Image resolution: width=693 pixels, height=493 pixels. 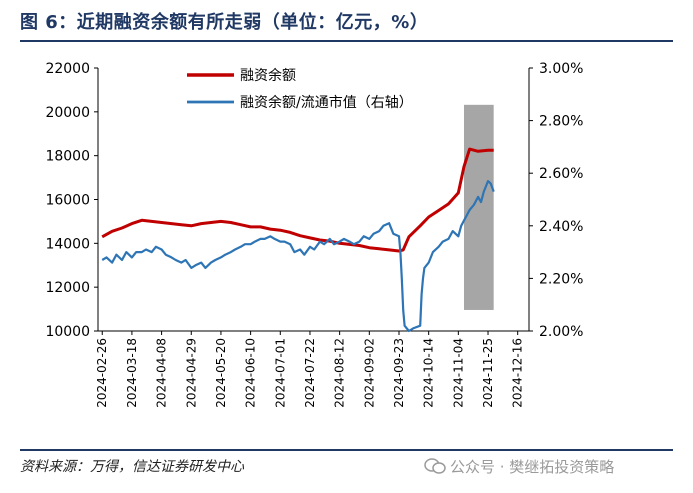 What do you see at coordinates (67, 201) in the screenshot?
I see `y-left-tick-label: 16000` at bounding box center [67, 201].